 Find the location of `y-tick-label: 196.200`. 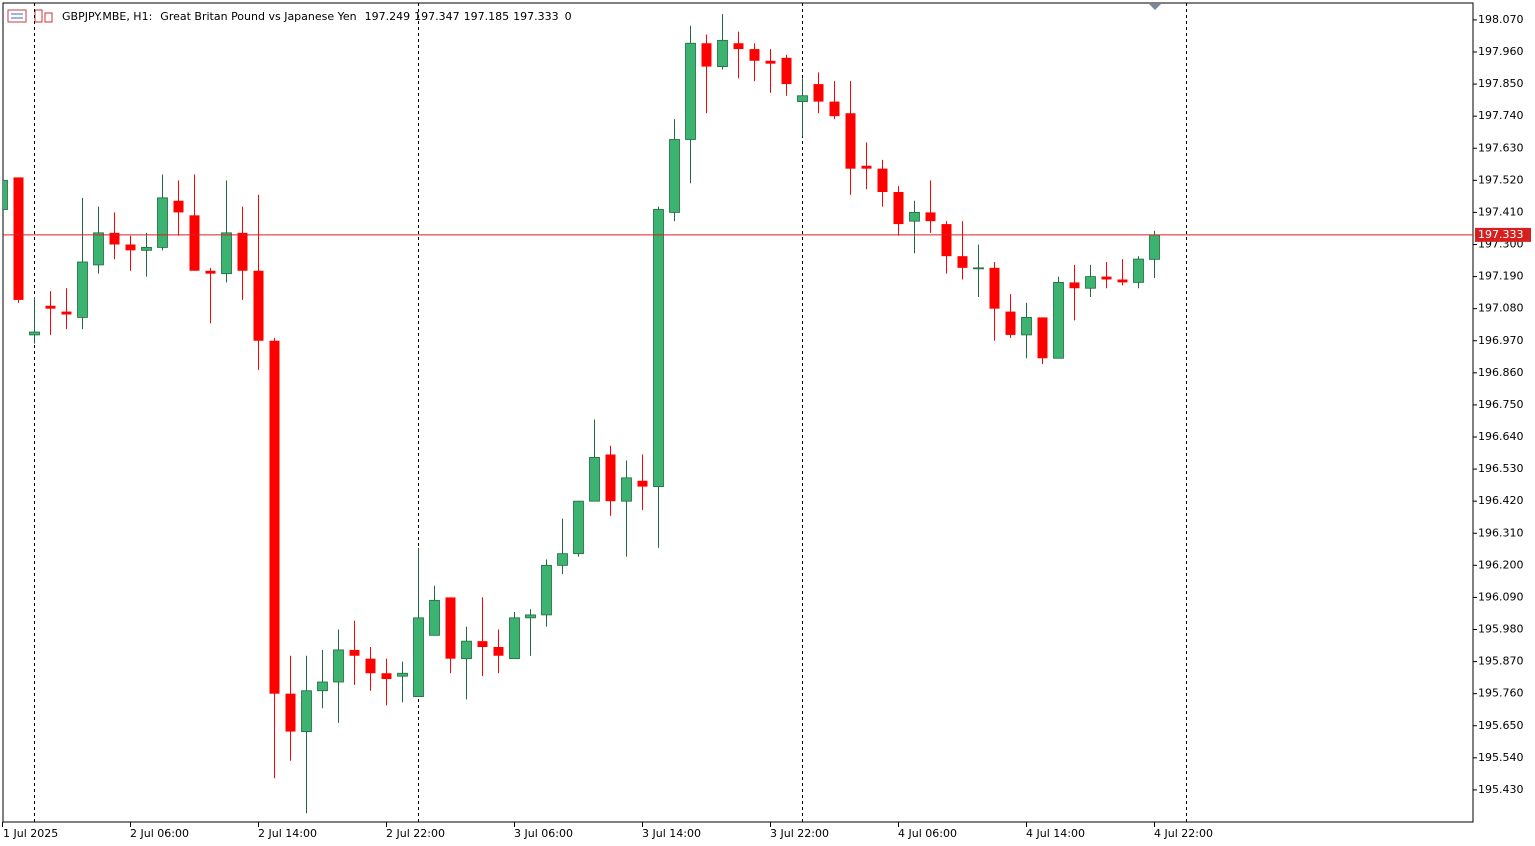

y-tick-label: 196.200 is located at coordinates (1501, 564).